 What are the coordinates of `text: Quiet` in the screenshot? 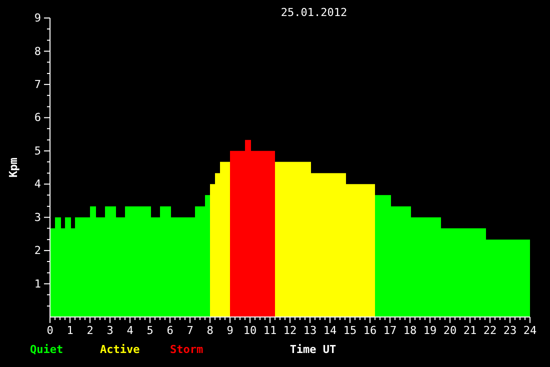 It's located at (47, 349).